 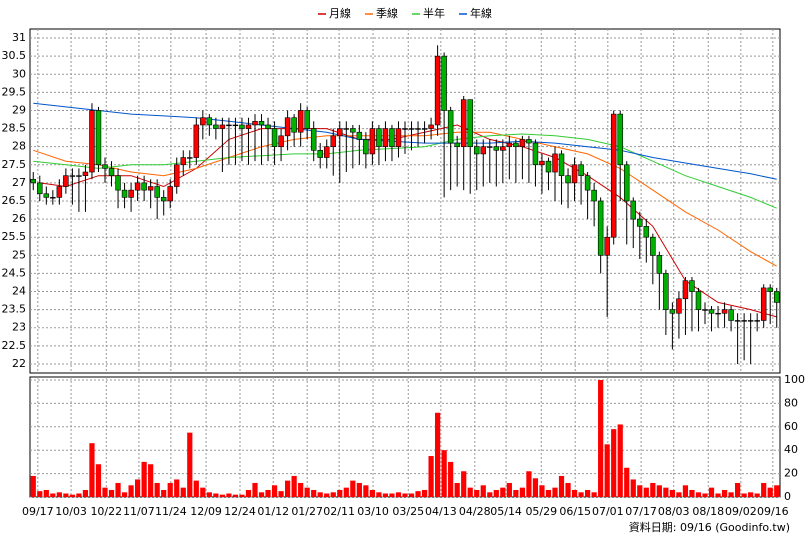 I want to click on y-tick-label: 22.5, so click(x=14, y=345).